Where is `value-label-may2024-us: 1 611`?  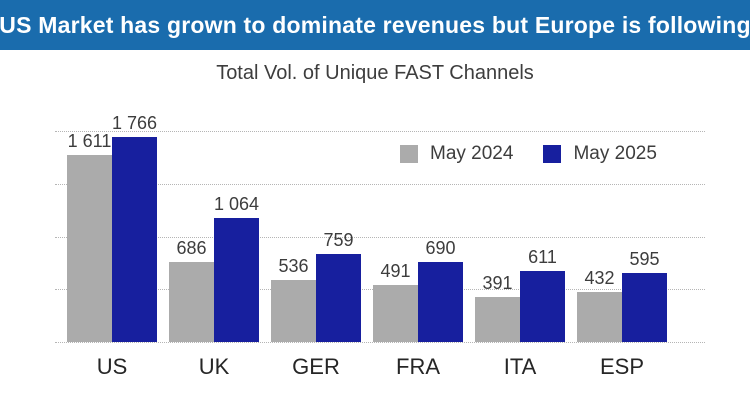
value-label-may2024-us: 1 611 is located at coordinates (89, 140).